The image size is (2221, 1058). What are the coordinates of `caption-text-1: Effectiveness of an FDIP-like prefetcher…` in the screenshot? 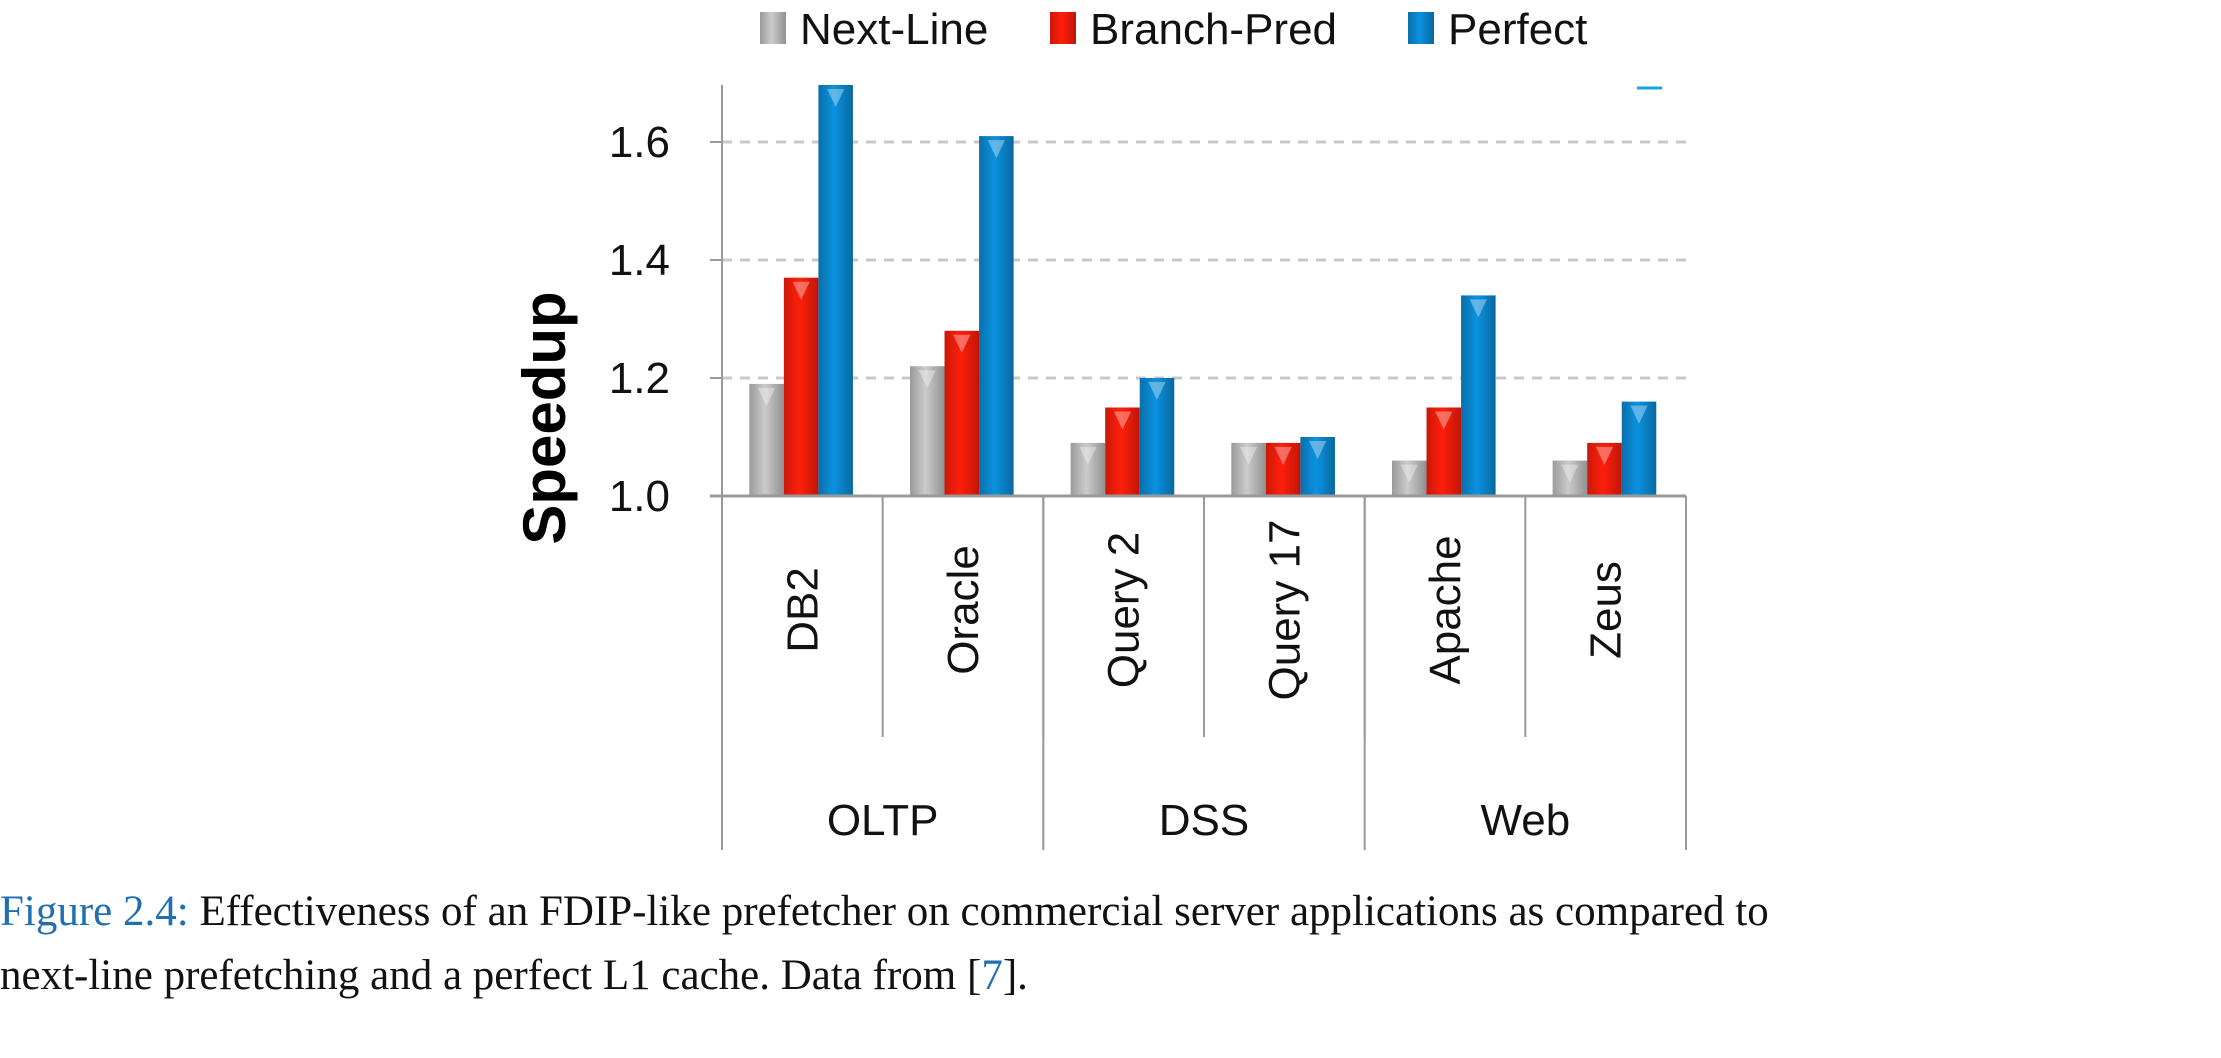 It's located at (978, 911).